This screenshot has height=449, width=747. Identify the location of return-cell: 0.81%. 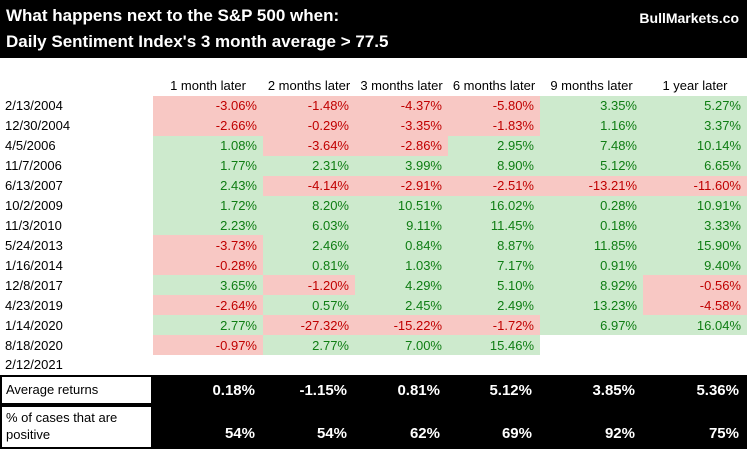
(309, 265).